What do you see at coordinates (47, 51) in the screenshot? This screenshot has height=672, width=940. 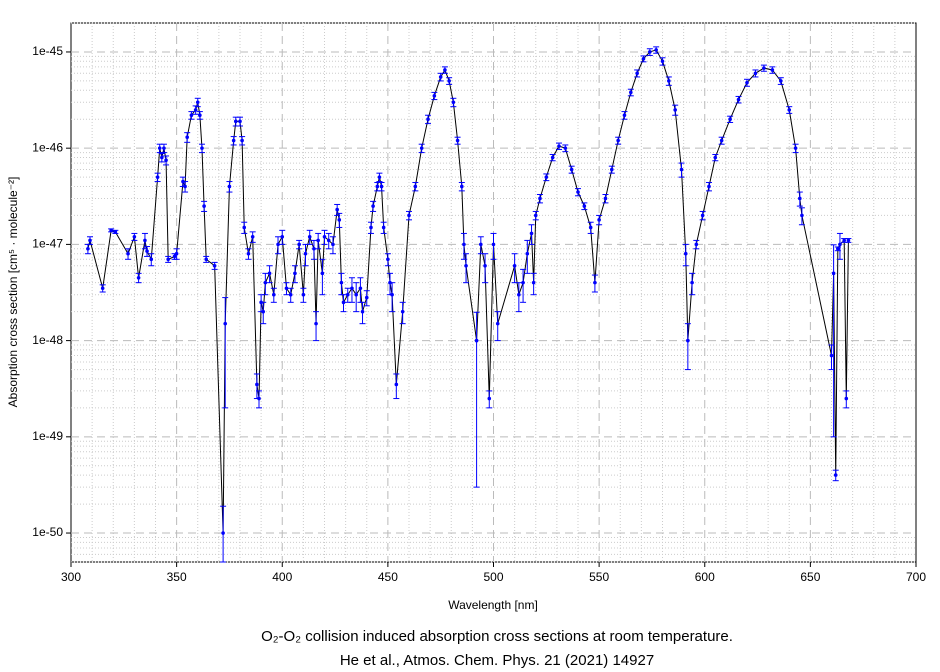 I see `y-tick-label: 1e-45` at bounding box center [47, 51].